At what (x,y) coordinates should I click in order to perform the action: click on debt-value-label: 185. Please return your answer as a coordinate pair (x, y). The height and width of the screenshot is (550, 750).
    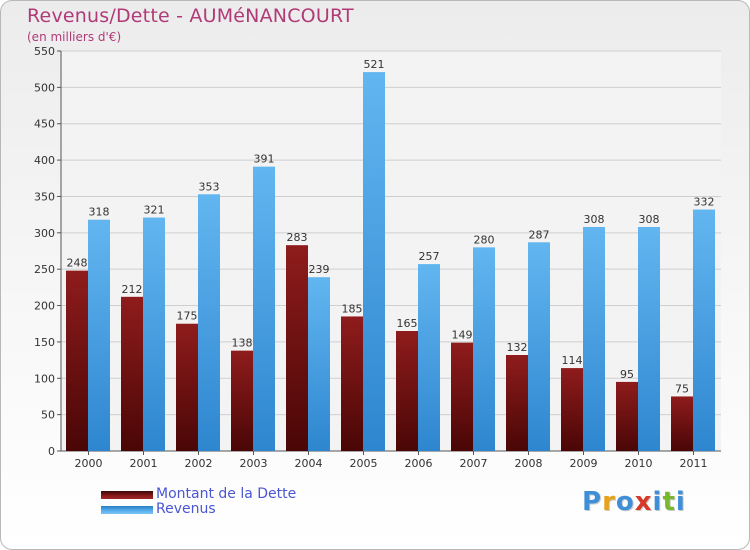
    Looking at the image, I should click on (352, 308).